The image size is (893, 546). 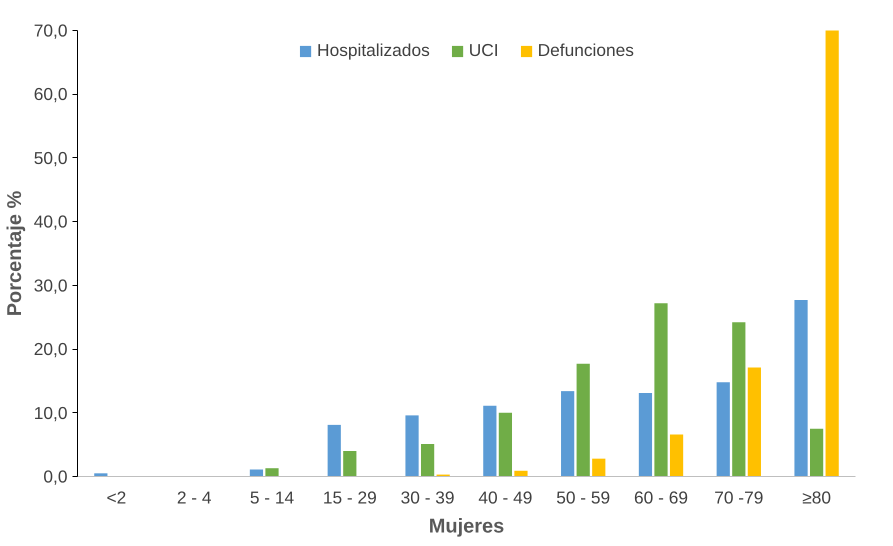 I want to click on x-tick-label: 50 - 59, so click(x=583, y=498).